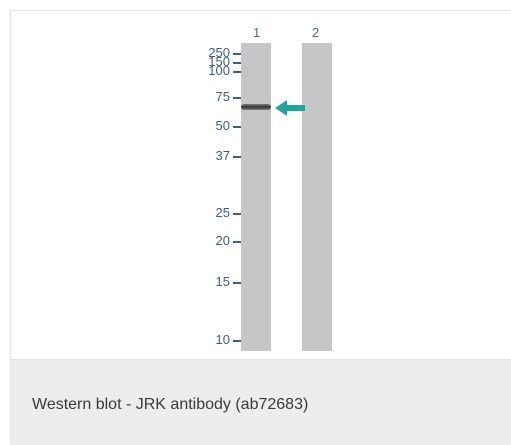  Describe the element at coordinates (228, 125) in the screenshot. I see `marker-label: 50` at that location.